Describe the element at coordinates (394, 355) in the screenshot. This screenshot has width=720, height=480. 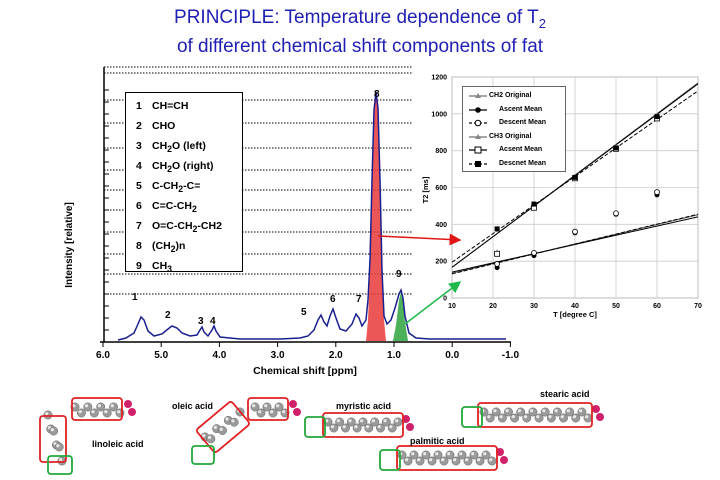
I see `spectrum-x-tick-label: 1.0` at that location.